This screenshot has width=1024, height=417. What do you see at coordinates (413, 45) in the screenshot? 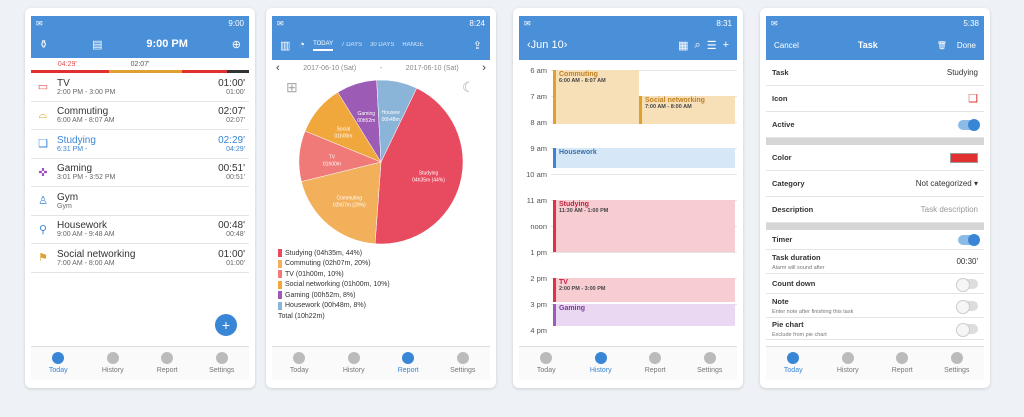
I see `tab-range: RANGE` at bounding box center [413, 45].